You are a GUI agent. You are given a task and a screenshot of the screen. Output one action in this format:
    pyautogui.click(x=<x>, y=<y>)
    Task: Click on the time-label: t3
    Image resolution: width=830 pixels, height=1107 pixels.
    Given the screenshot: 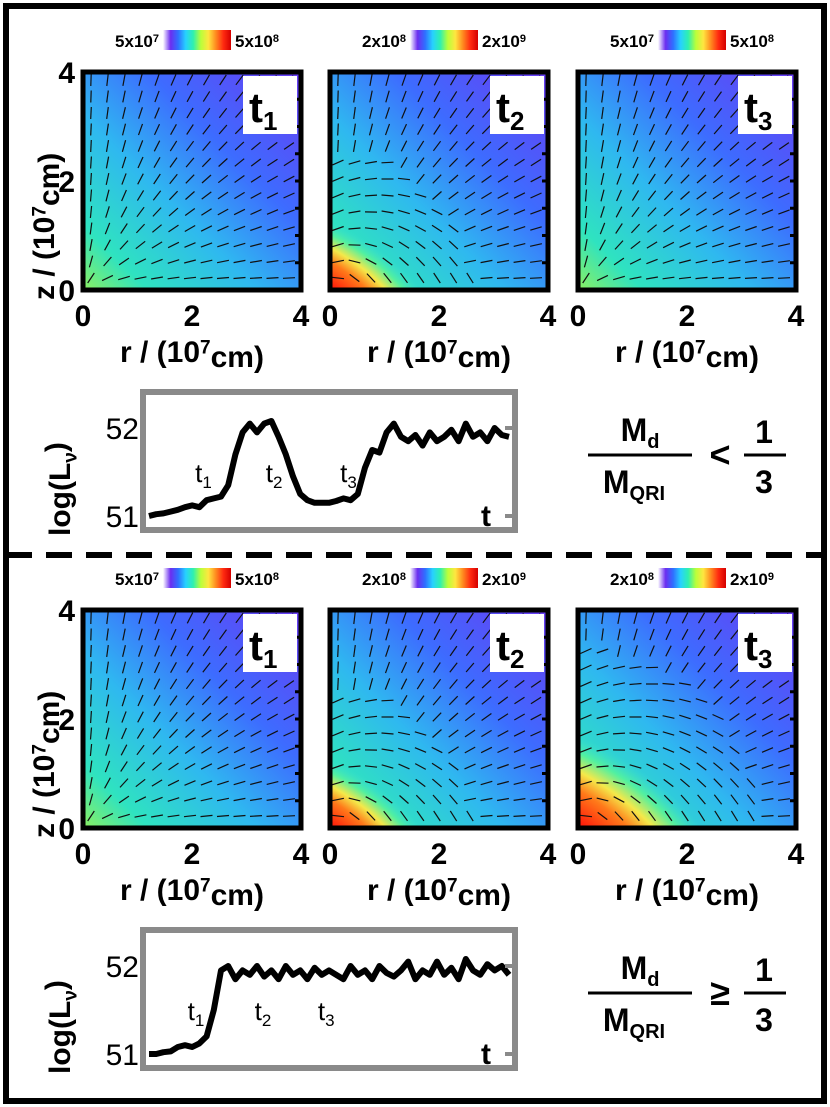 What is the action you would take?
    pyautogui.click(x=758, y=648)
    